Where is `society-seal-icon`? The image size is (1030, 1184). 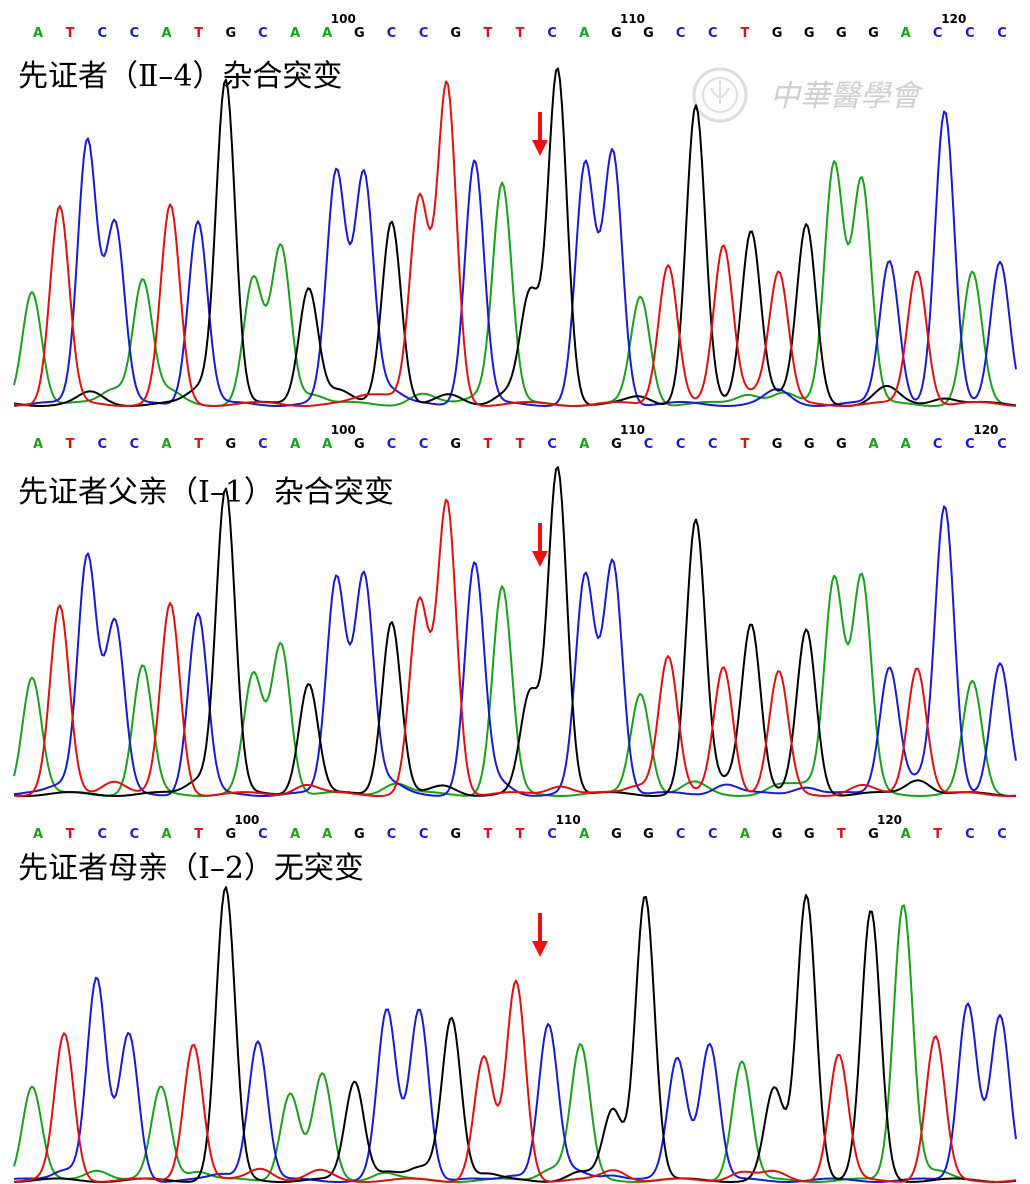
society-seal-icon is located at coordinates (720, 95).